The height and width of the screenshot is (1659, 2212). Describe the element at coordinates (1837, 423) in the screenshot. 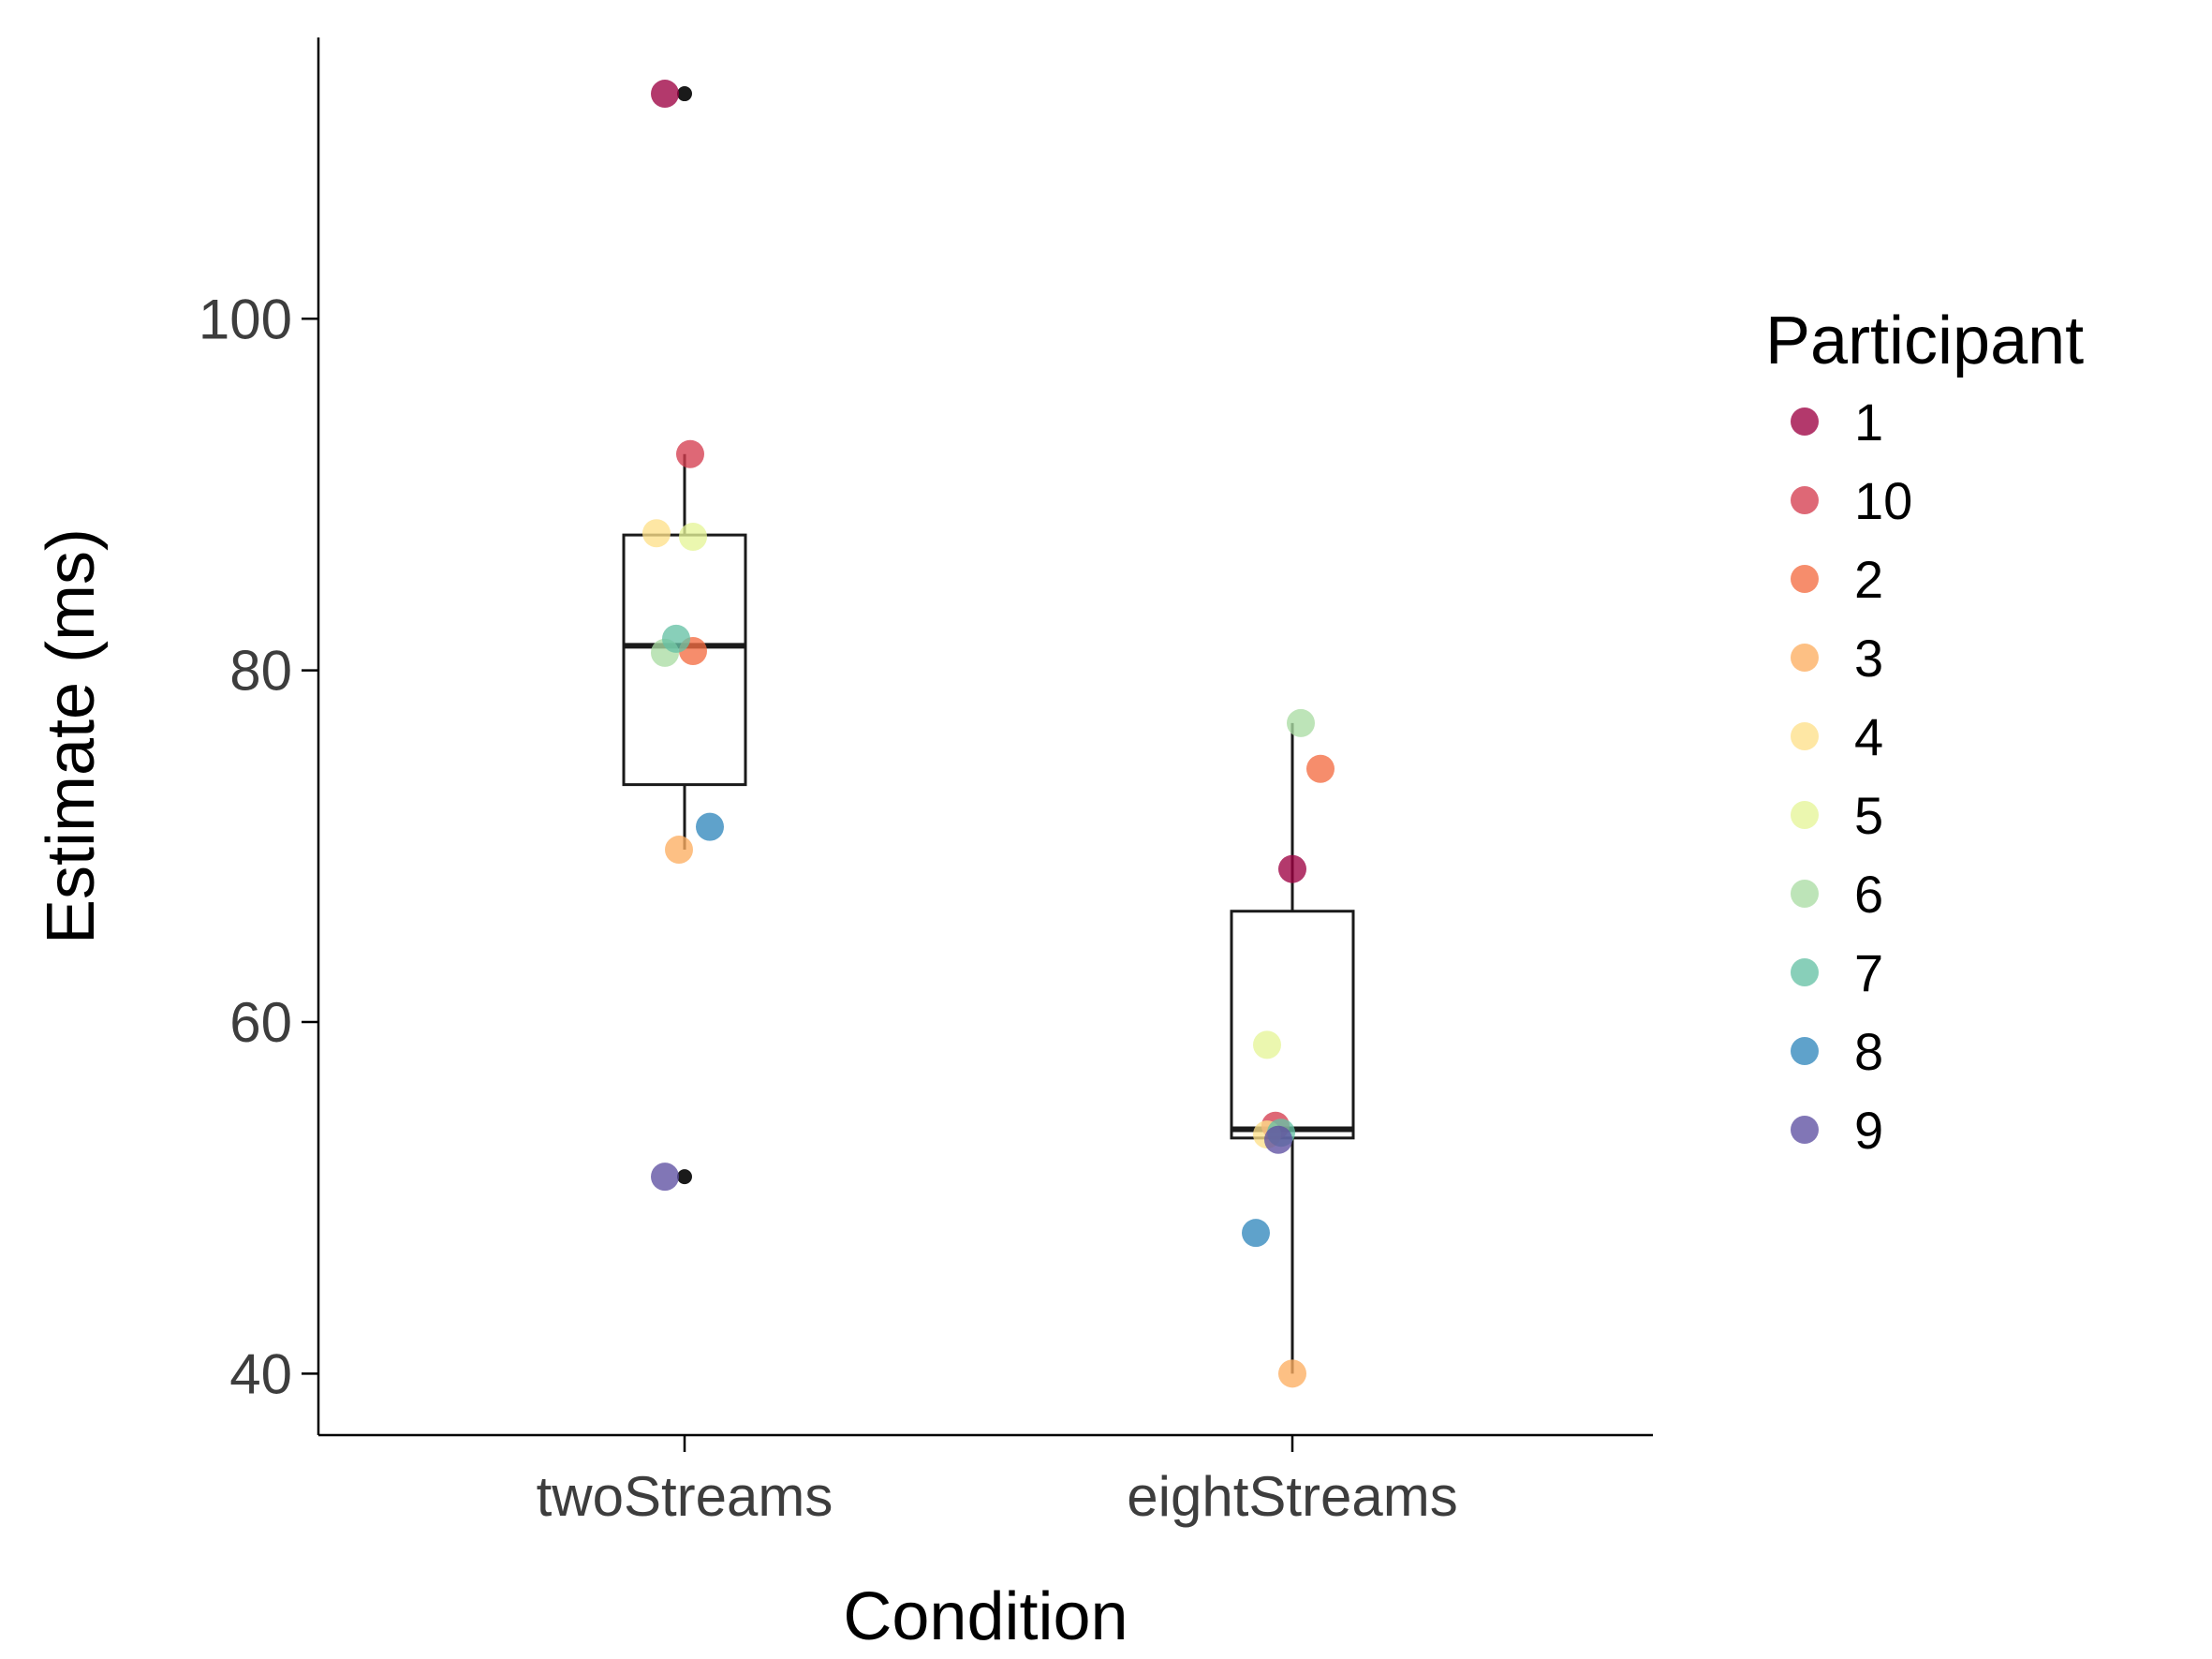

I see `legend-entry: 1` at that location.